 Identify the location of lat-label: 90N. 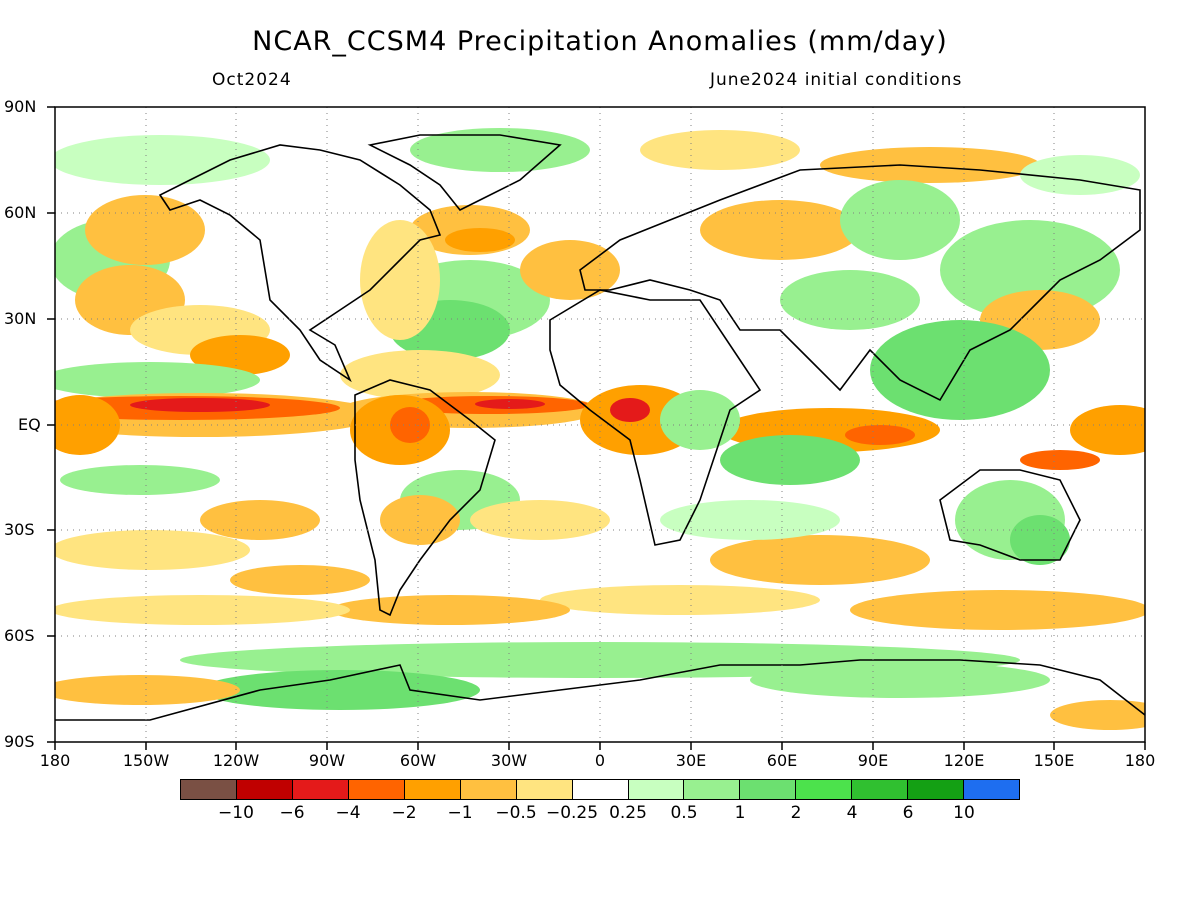
(20, 106).